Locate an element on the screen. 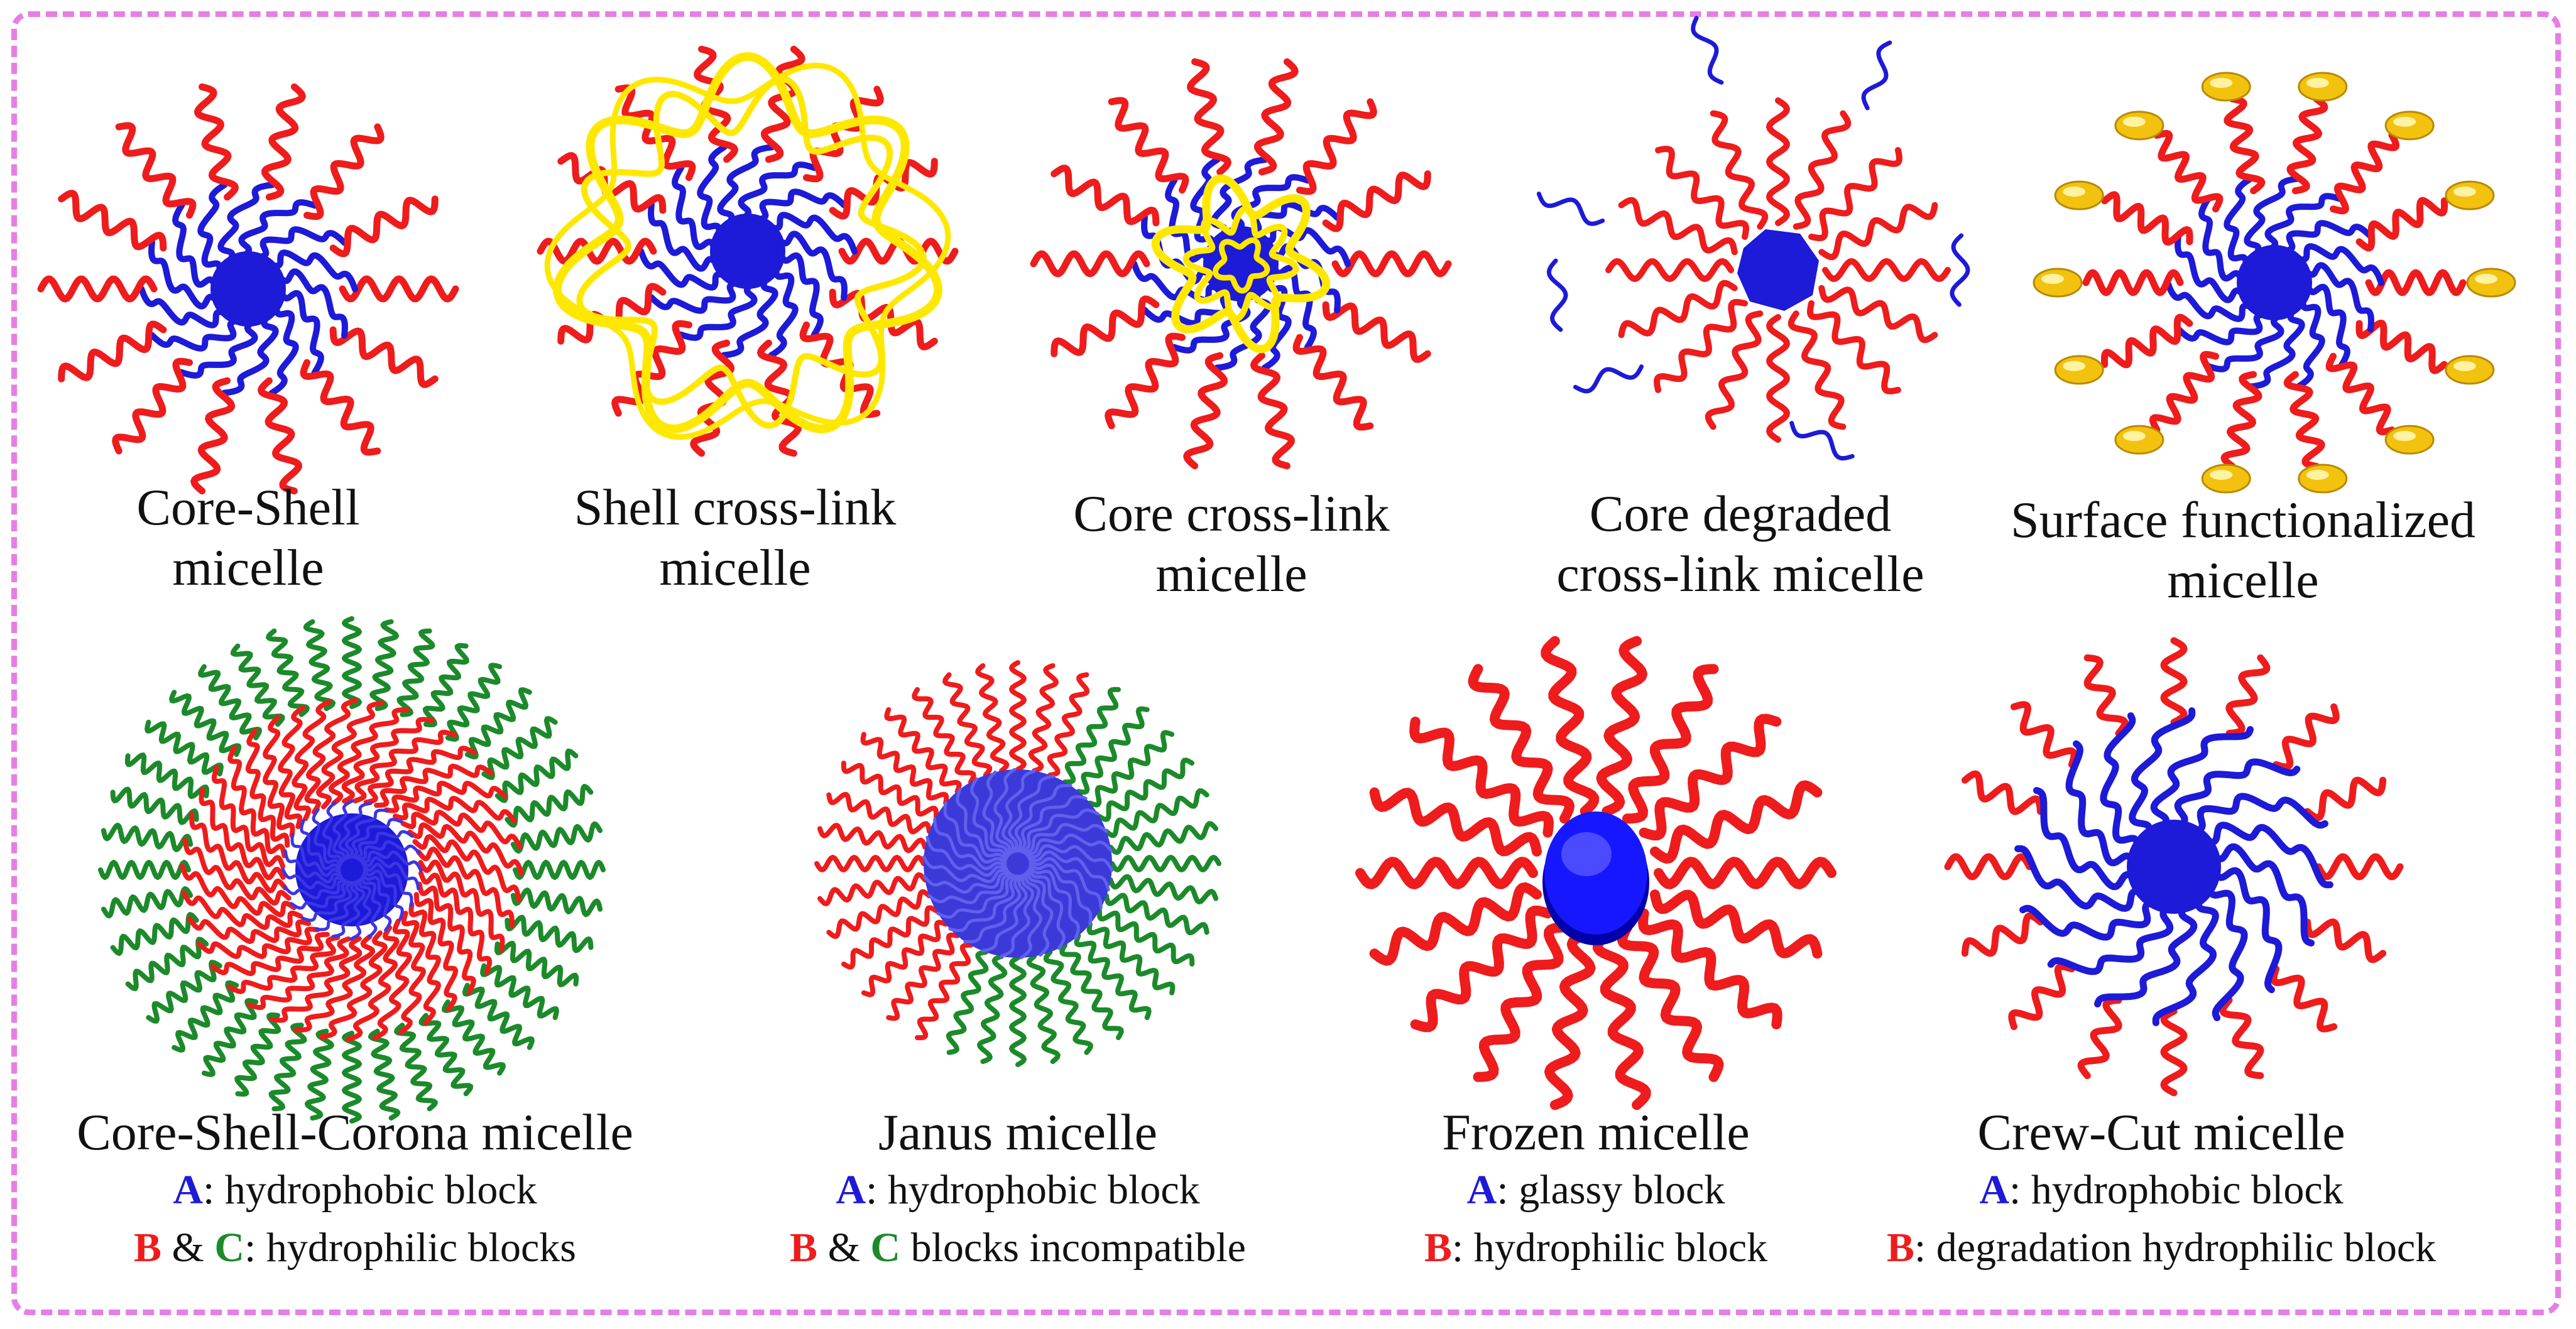  legend-key: C is located at coordinates (885, 1248).